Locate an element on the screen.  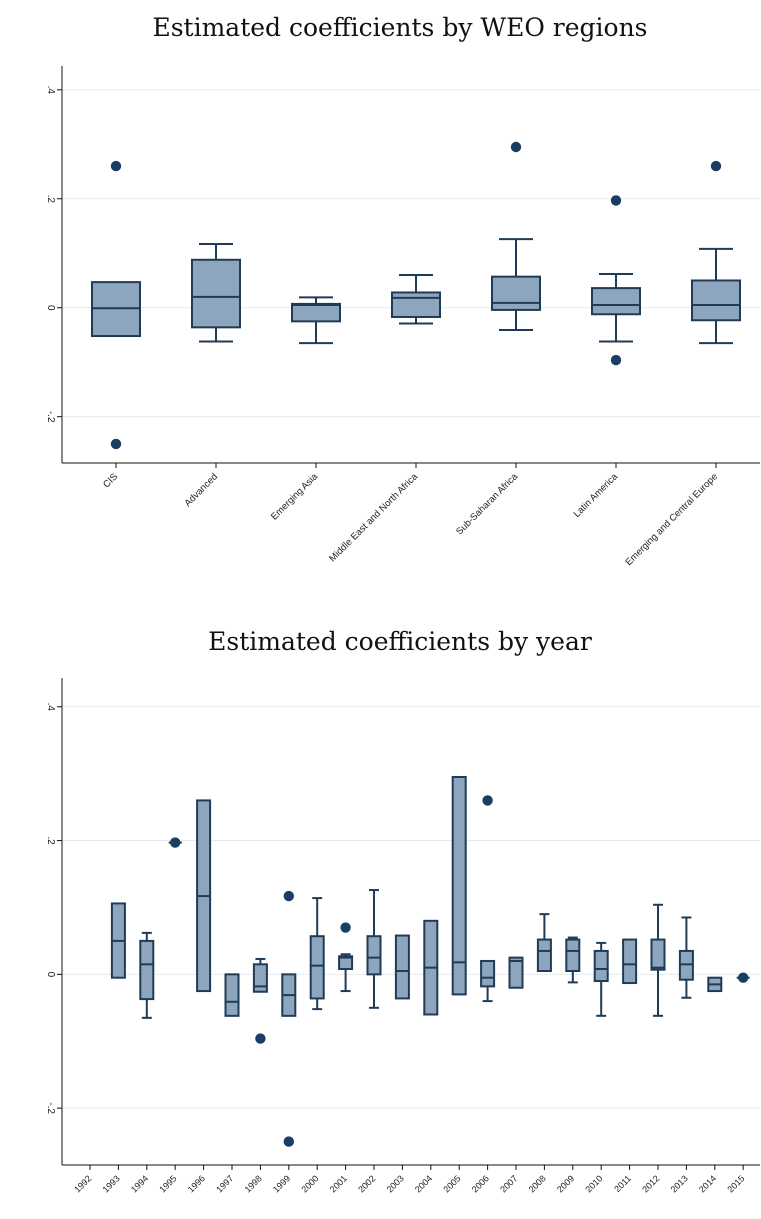
x-tick-label-2000: 2000 is located at coordinates (309, 1183).